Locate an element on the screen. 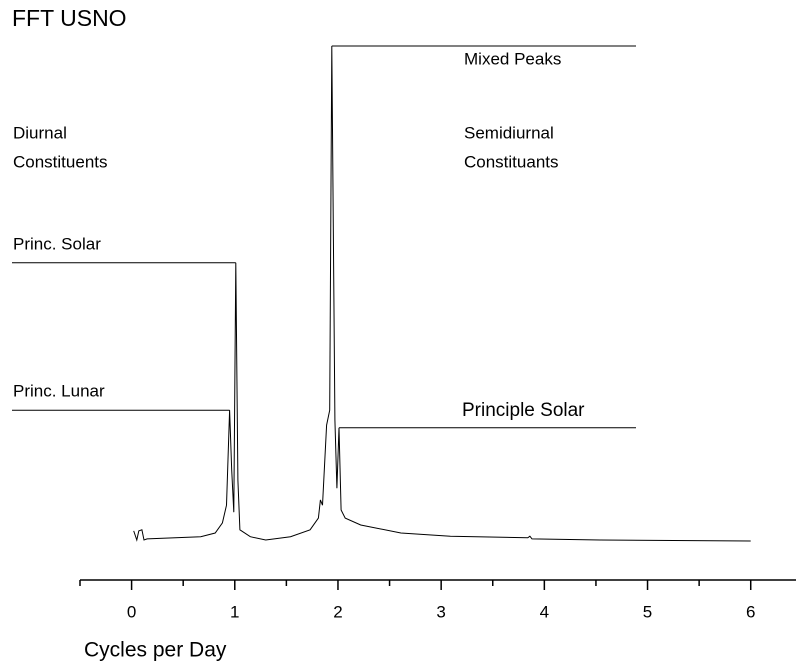 This screenshot has width=796, height=669. x-axis-label: Cycles per Day is located at coordinates (155, 650).